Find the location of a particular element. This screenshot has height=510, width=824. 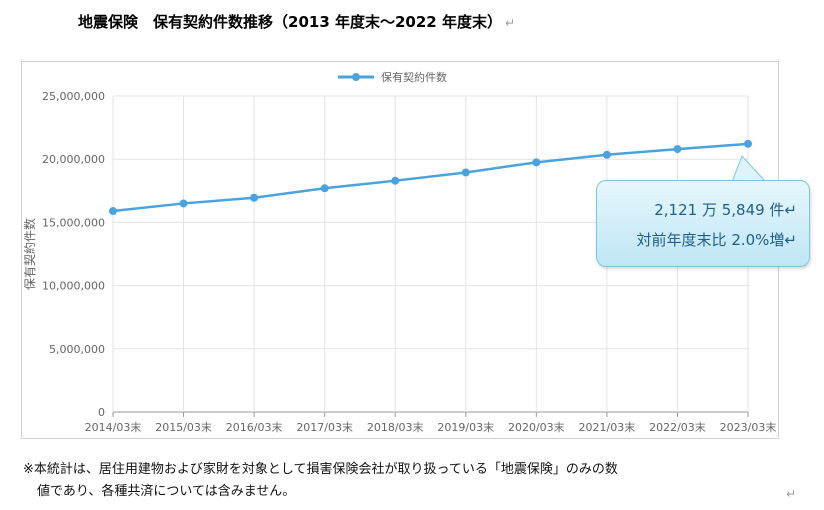

page-title: 地震保険 保有契約件数推移（2013 年度末～2022 年度末） ↵ is located at coordinates (296, 21).